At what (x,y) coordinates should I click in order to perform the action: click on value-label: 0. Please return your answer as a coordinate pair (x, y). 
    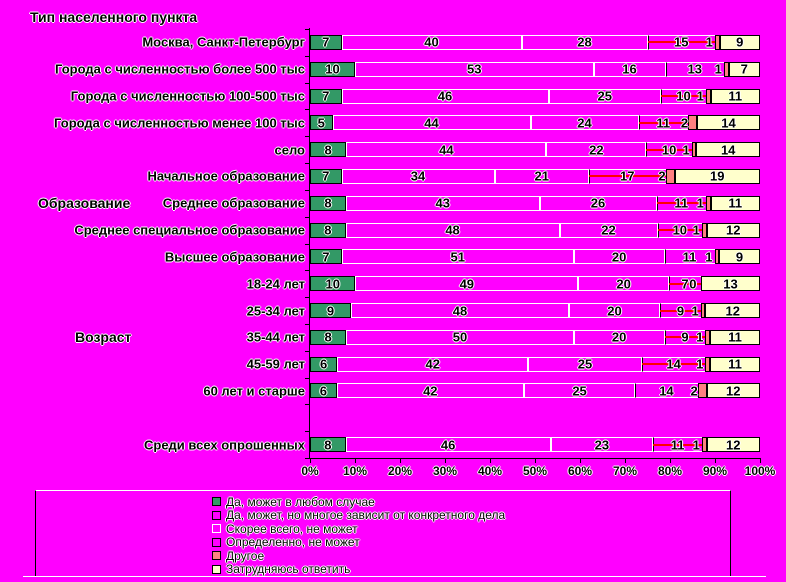
    Looking at the image, I should click on (693, 284).